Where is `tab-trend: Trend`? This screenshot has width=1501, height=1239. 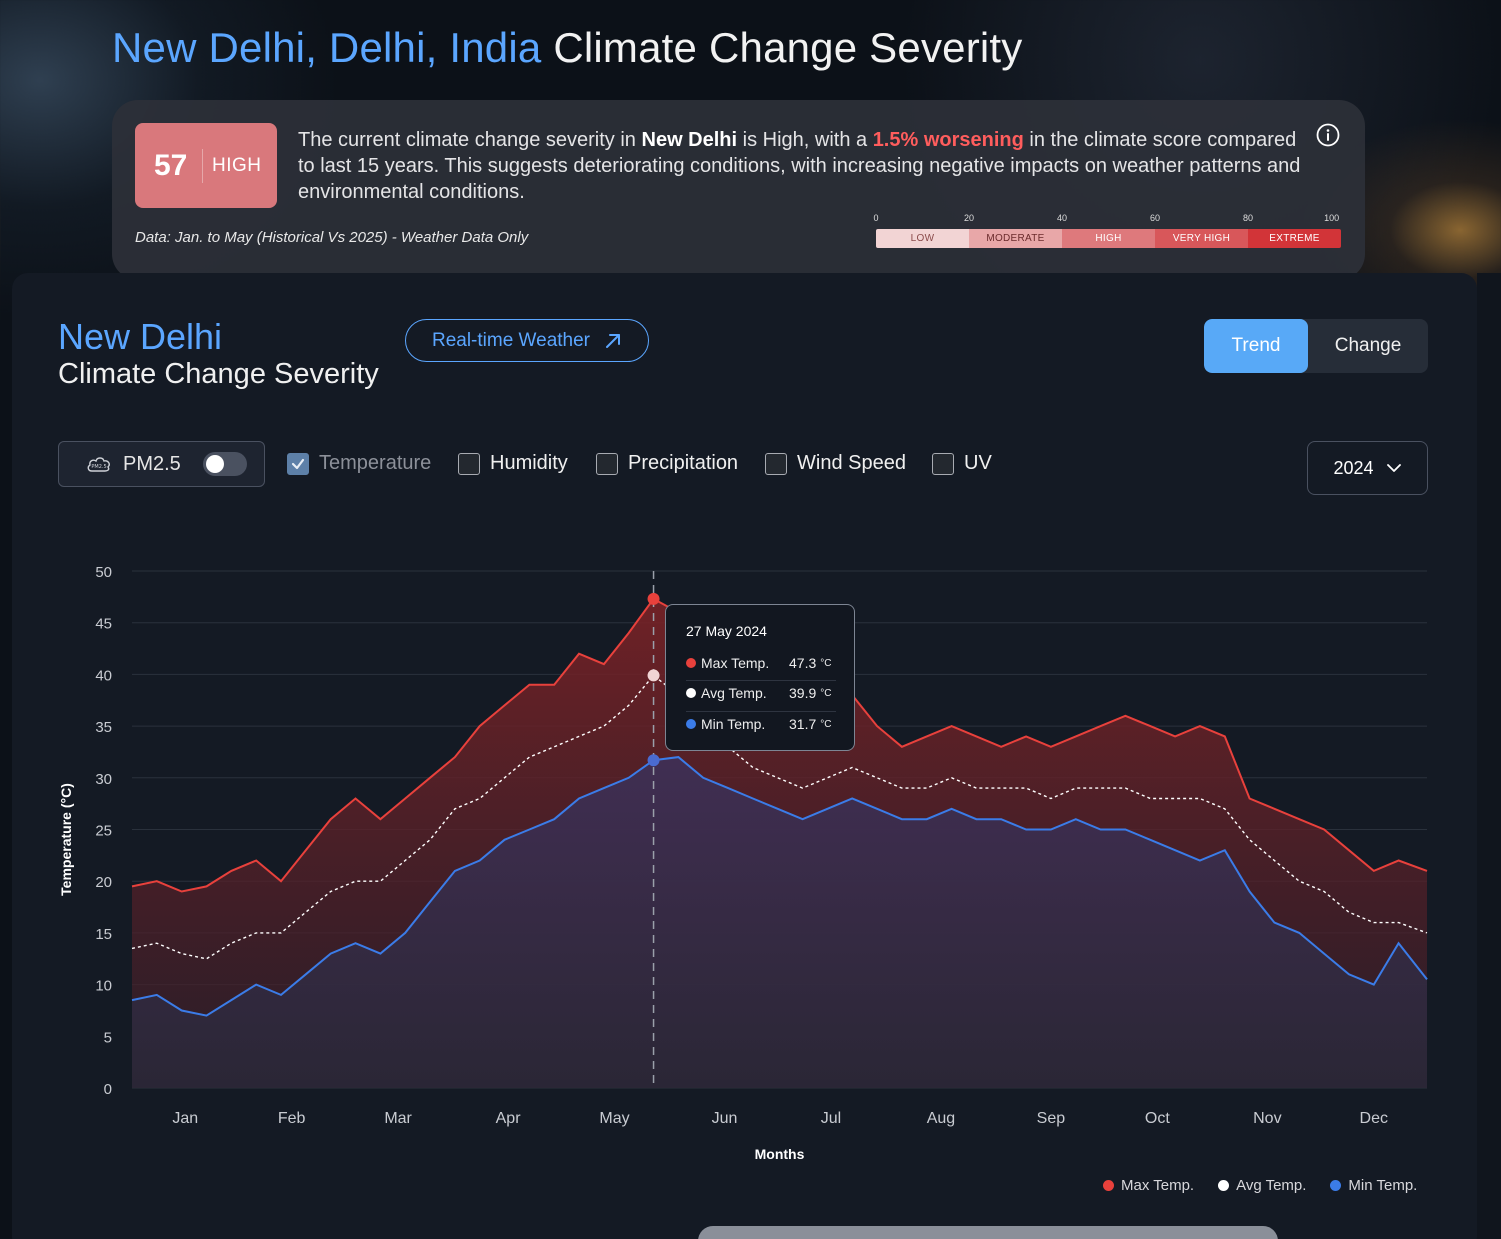 tab-trend: Trend is located at coordinates (1256, 346).